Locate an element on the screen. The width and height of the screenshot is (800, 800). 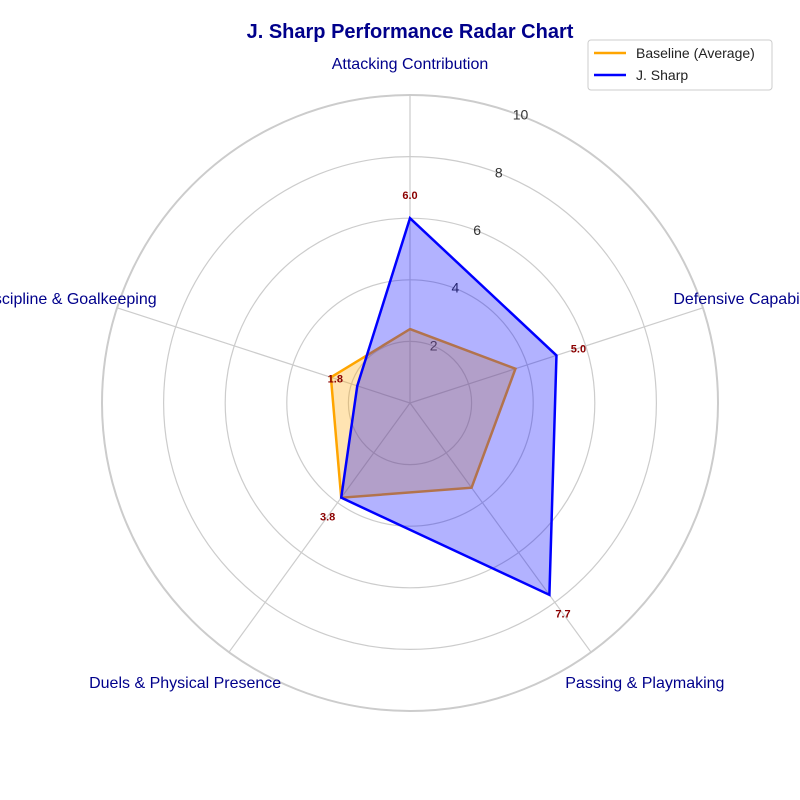
data-label: 3.8 is located at coordinates (327, 517).